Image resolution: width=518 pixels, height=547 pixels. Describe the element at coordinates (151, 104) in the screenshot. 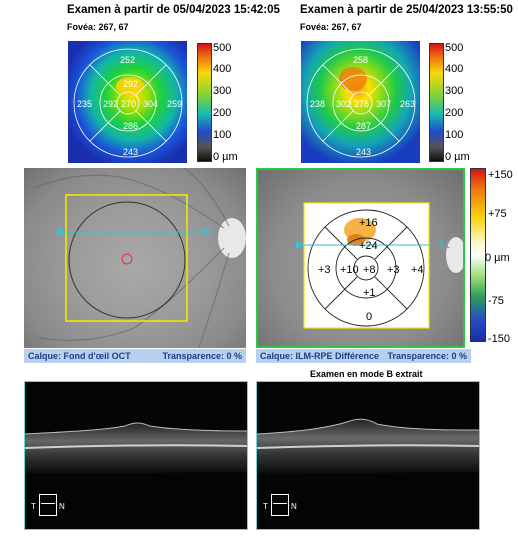

I see `sector-nasal-inner: 304` at that location.